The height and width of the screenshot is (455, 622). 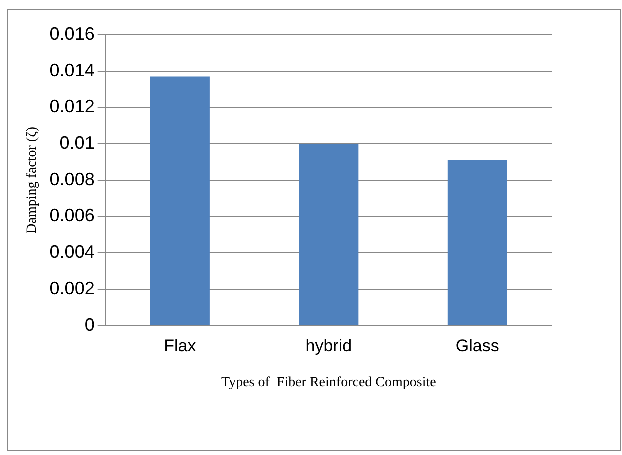 I want to click on y-tick-label: 0.012, so click(x=72, y=106).